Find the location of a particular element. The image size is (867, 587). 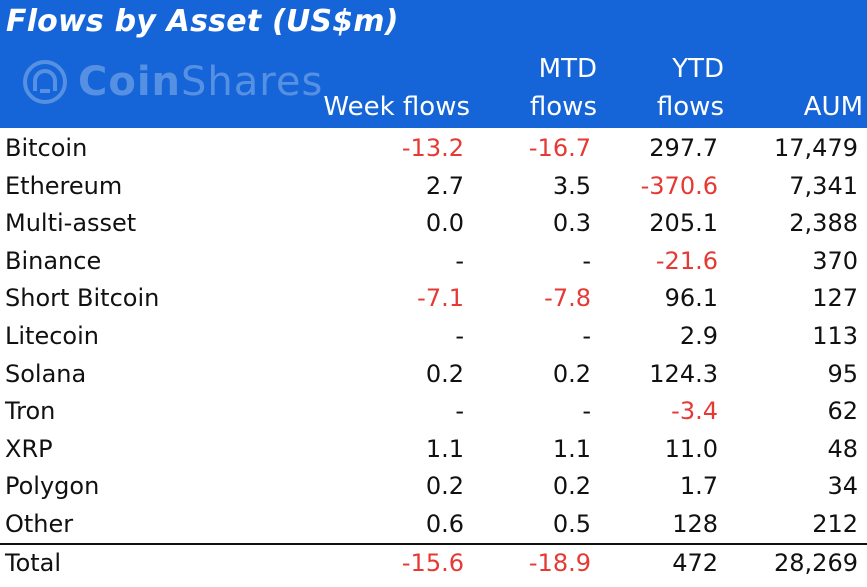

table-row: Litecoin - - 2.9 113 is located at coordinates (433, 337).